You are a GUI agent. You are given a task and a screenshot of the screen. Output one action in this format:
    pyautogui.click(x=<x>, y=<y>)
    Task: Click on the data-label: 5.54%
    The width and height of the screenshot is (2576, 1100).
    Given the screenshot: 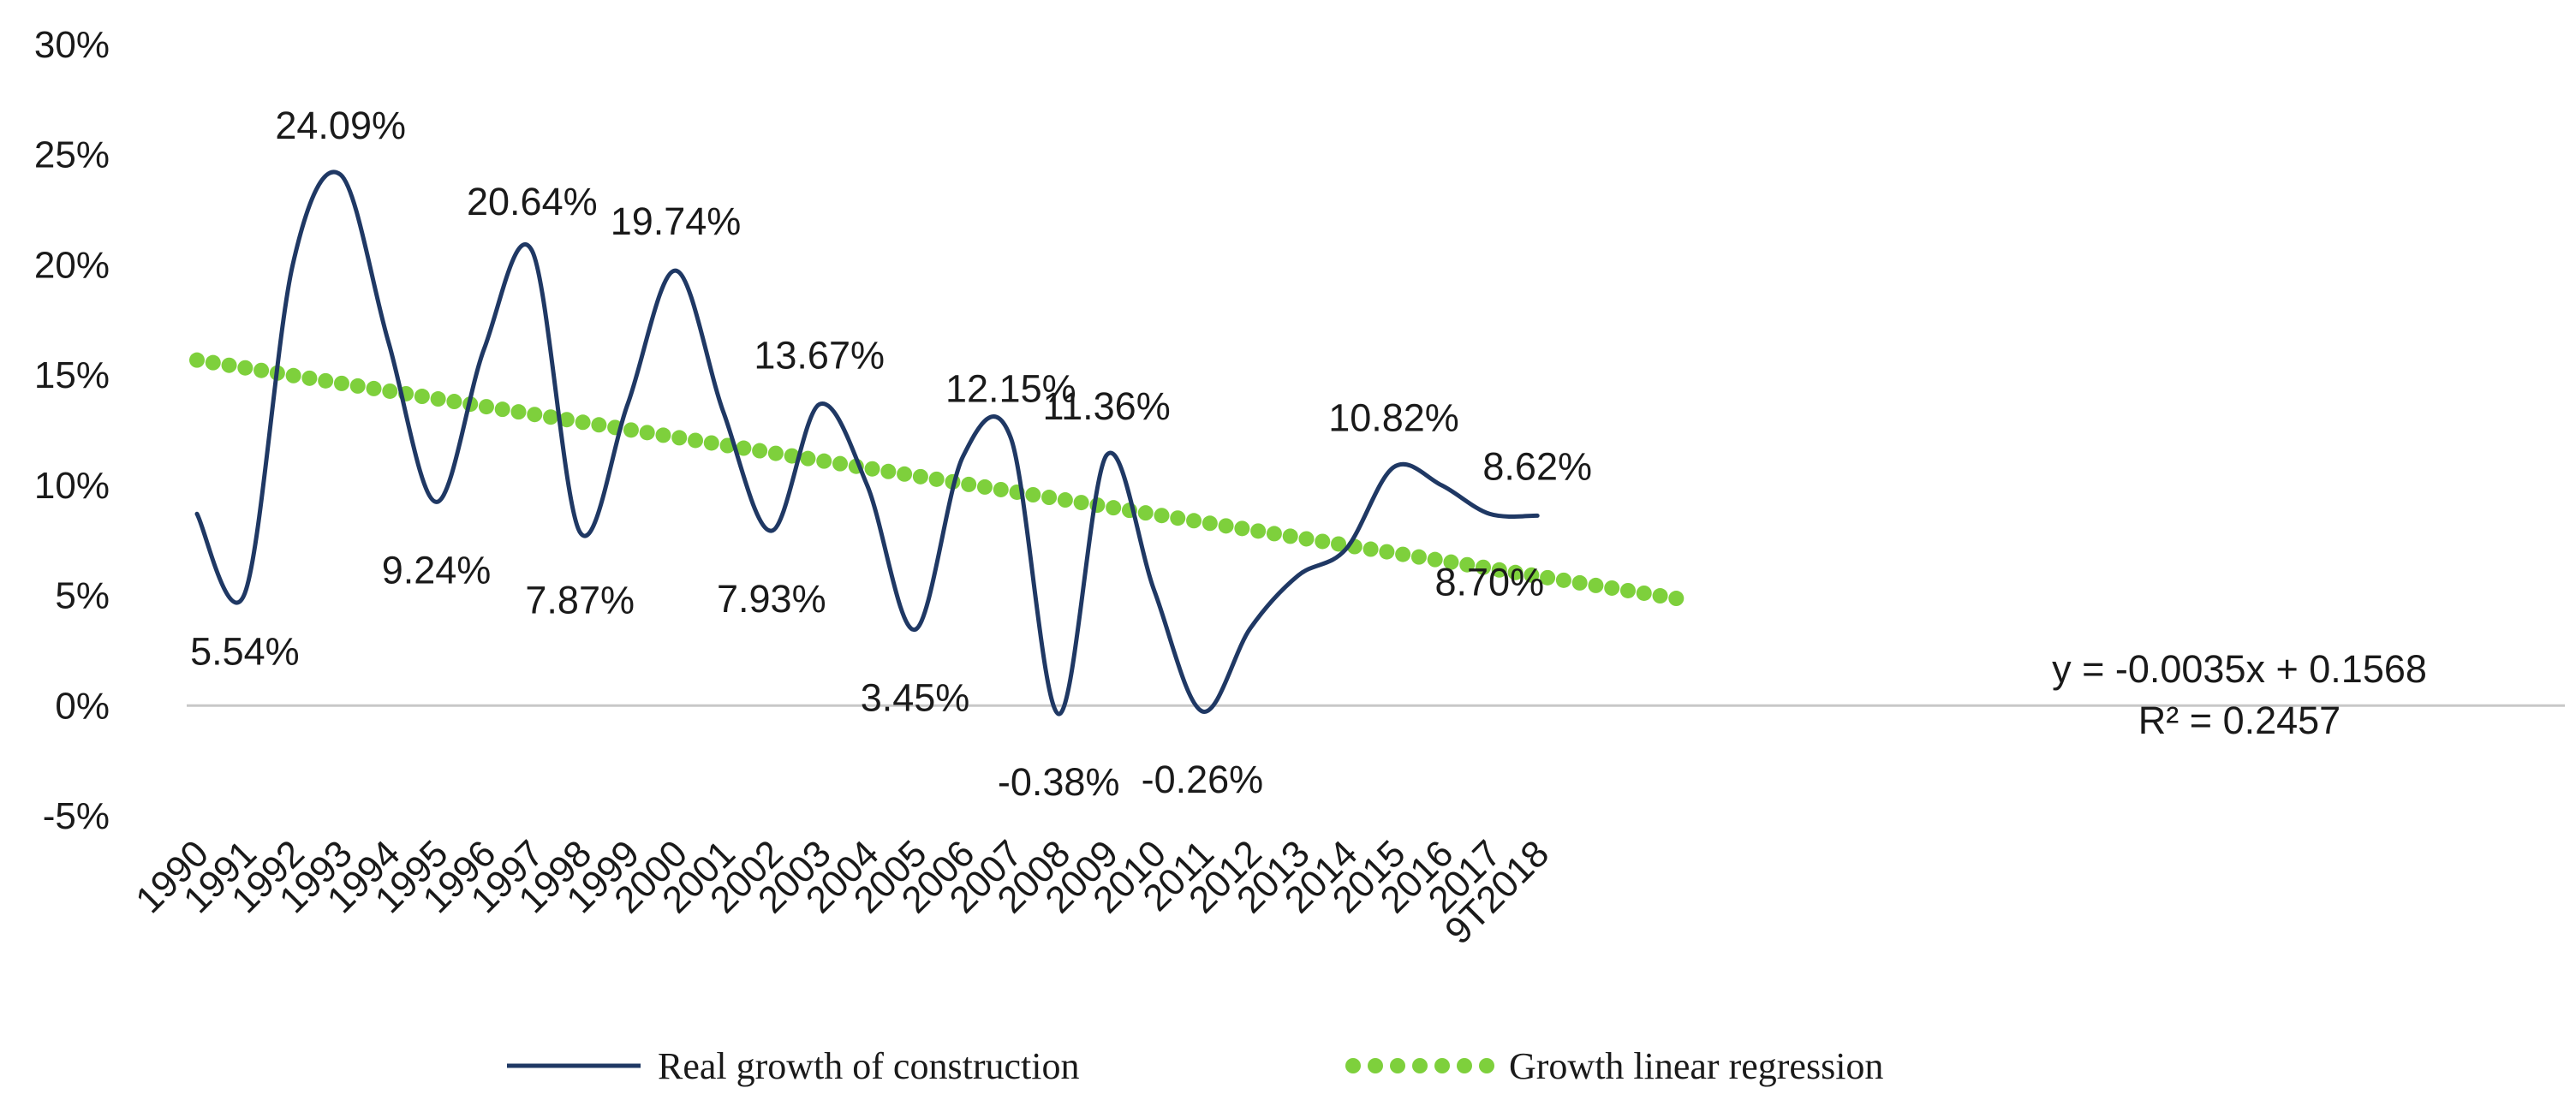 What is the action you would take?
    pyautogui.click(x=245, y=652)
    